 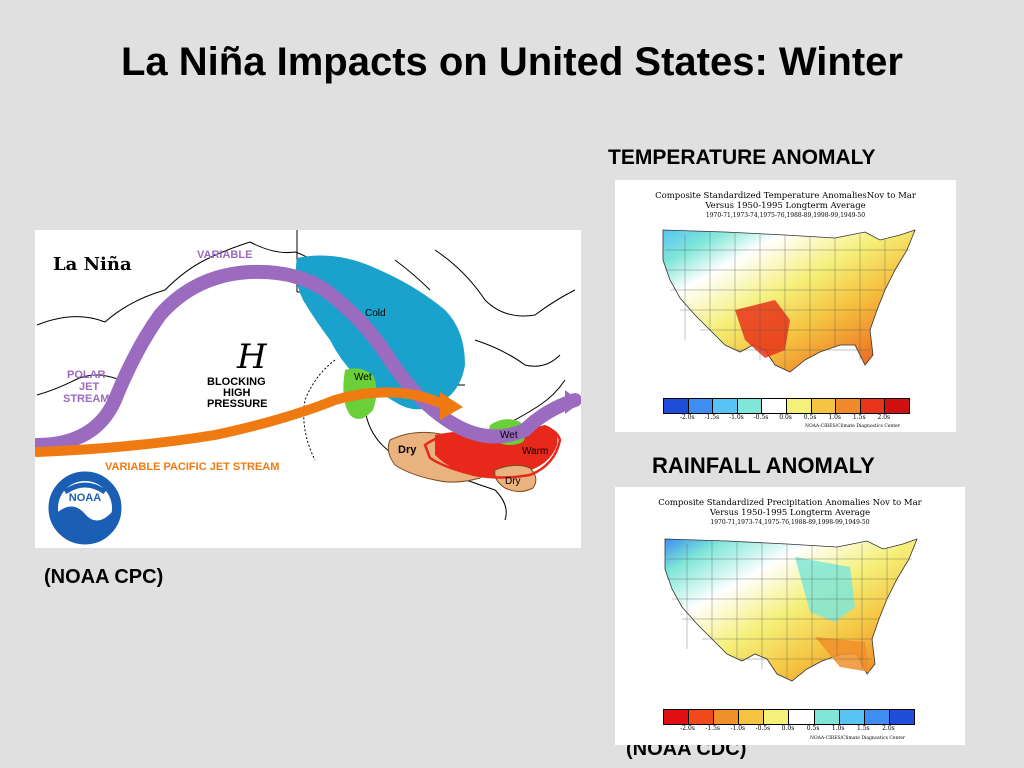 What do you see at coordinates (863, 728) in the screenshot?
I see `rainfall-colorbar-tick: 1.5s` at bounding box center [863, 728].